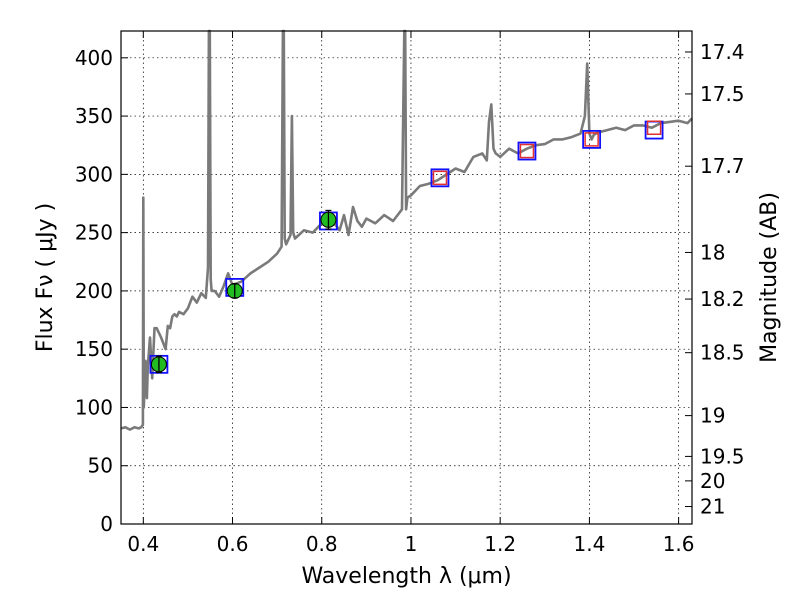 Image resolution: width=800 pixels, height=600 pixels. Describe the element at coordinates (322, 544) in the screenshot. I see `x-tick-label: 0.8` at that location.